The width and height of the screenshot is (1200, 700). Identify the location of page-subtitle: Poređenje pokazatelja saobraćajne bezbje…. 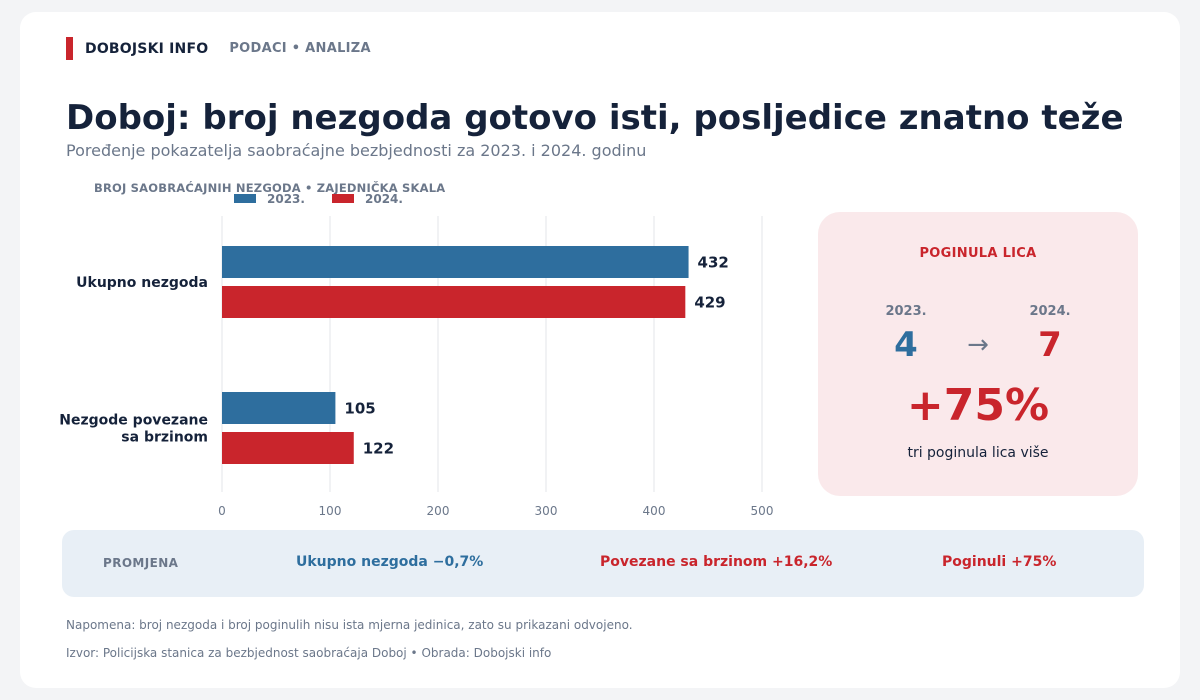
(356, 150).